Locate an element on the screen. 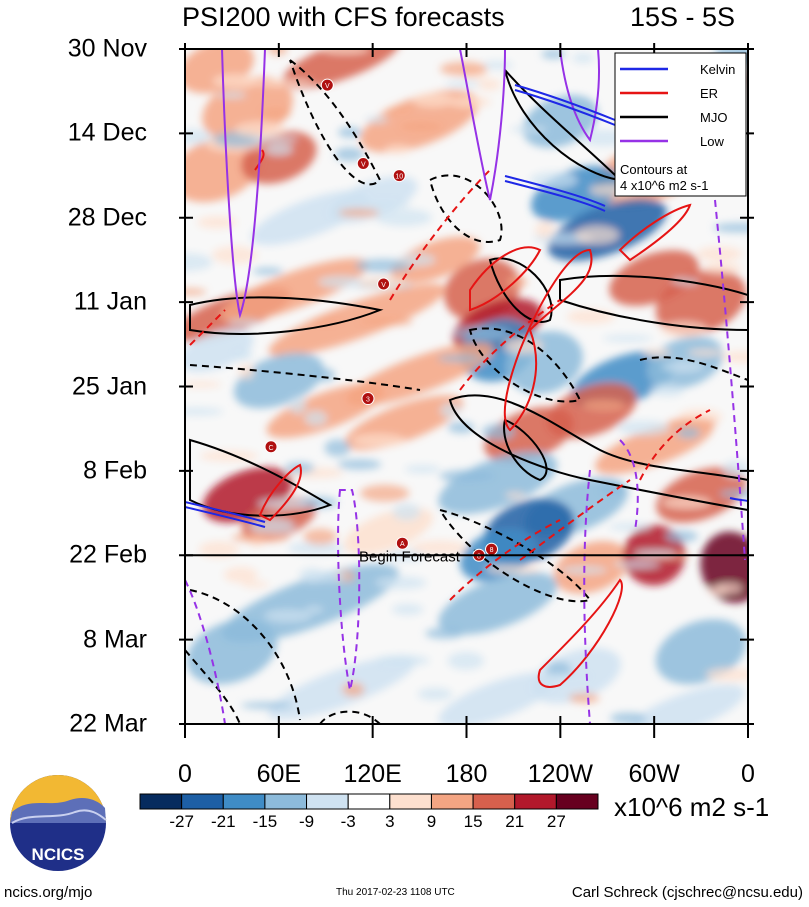  colorbar-tick-label: 3 is located at coordinates (390, 821).